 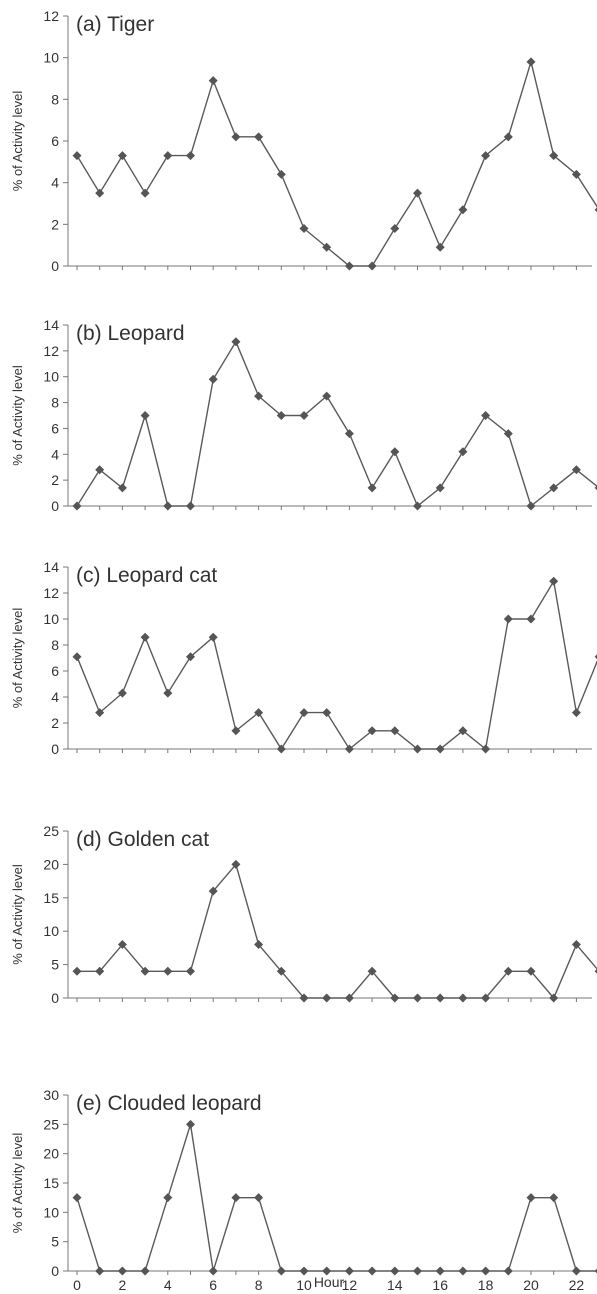 What do you see at coordinates (440, 1285) in the screenshot?
I see `x-tick-label: 16` at bounding box center [440, 1285].